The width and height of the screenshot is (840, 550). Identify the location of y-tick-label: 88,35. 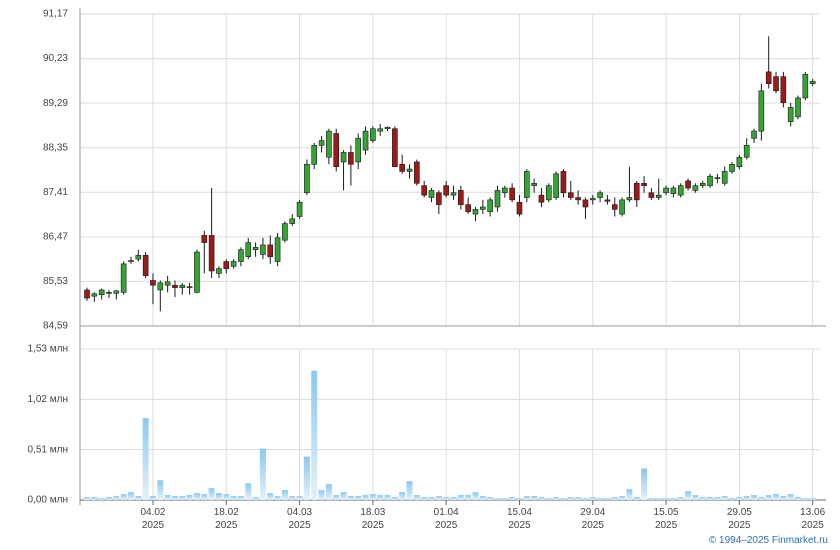
(55, 147).